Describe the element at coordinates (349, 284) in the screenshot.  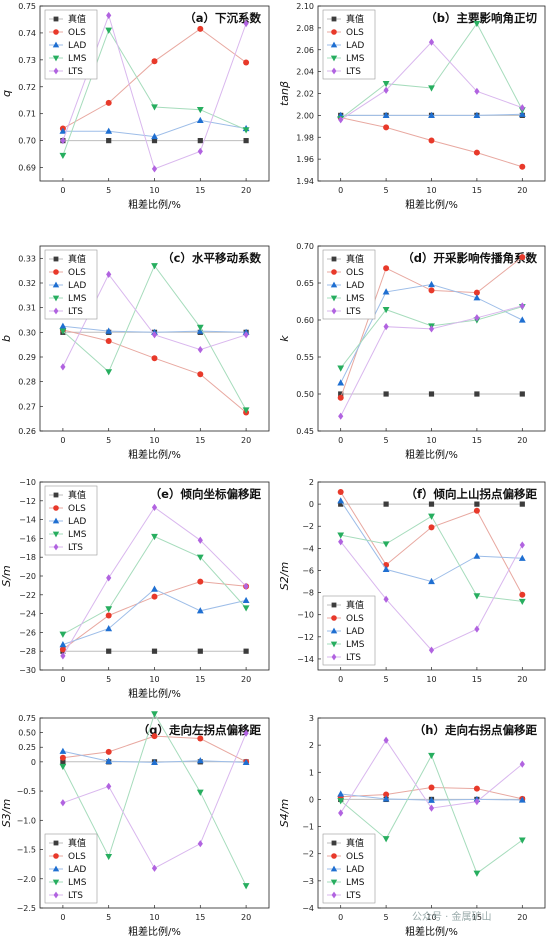
I see `legend: 真值 OLS LAD LMS LTS` at that location.